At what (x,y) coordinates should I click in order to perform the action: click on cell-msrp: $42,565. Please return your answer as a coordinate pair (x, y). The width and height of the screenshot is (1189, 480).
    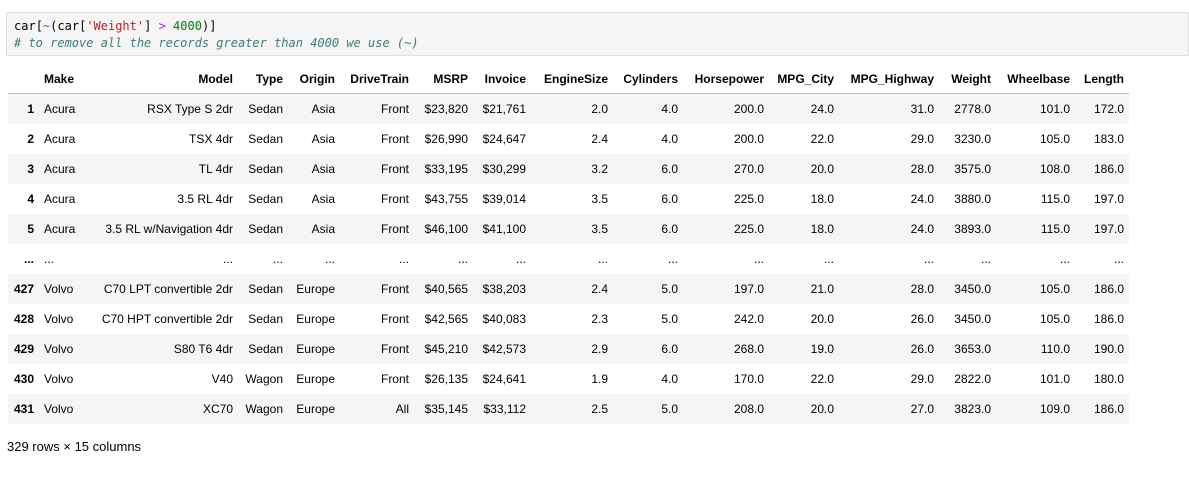
    Looking at the image, I should click on (446, 319).